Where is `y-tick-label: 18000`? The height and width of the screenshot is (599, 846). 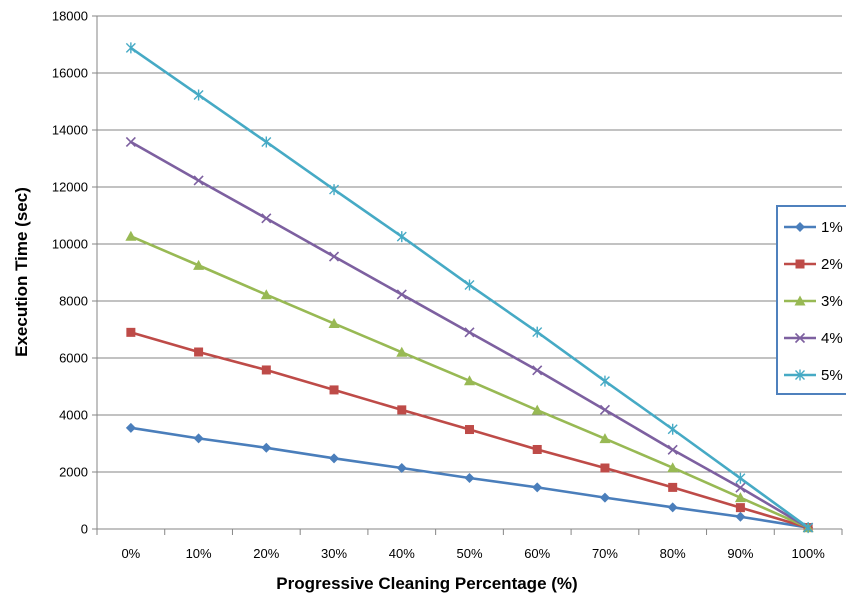 y-tick-label: 18000 is located at coordinates (70, 16).